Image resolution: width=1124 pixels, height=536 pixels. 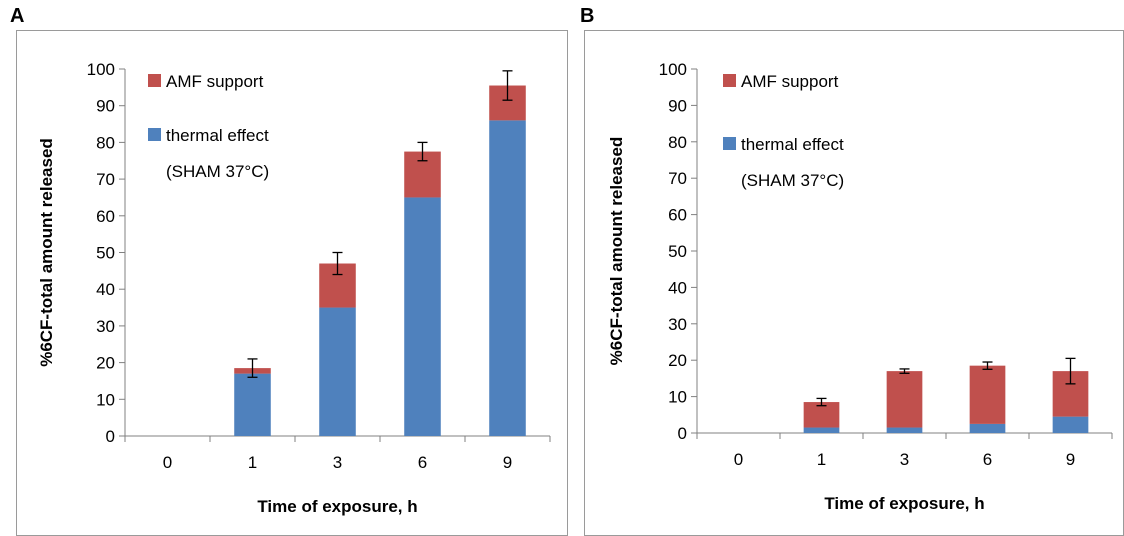 I want to click on panel-a-label: A, so click(x=17, y=16).